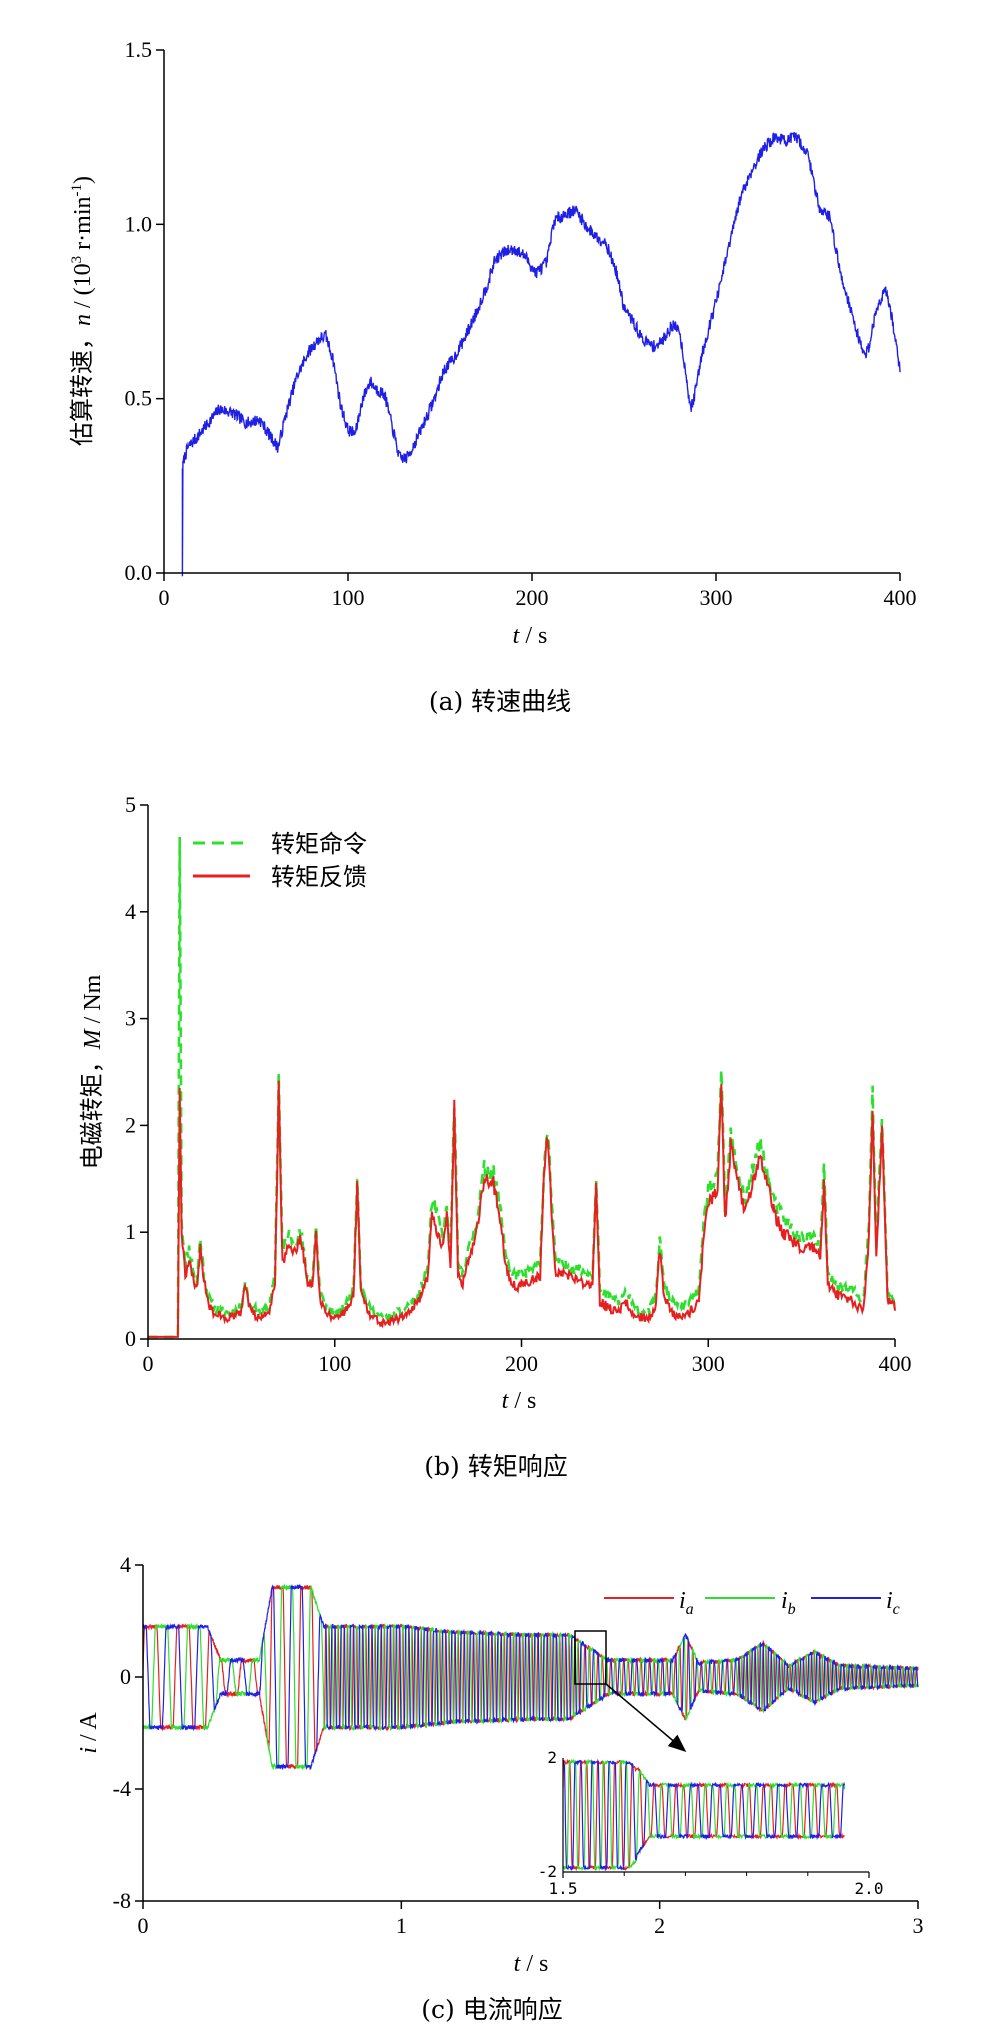  Describe the element at coordinates (590, 1657) in the screenshot. I see `zoom-region-box` at that location.